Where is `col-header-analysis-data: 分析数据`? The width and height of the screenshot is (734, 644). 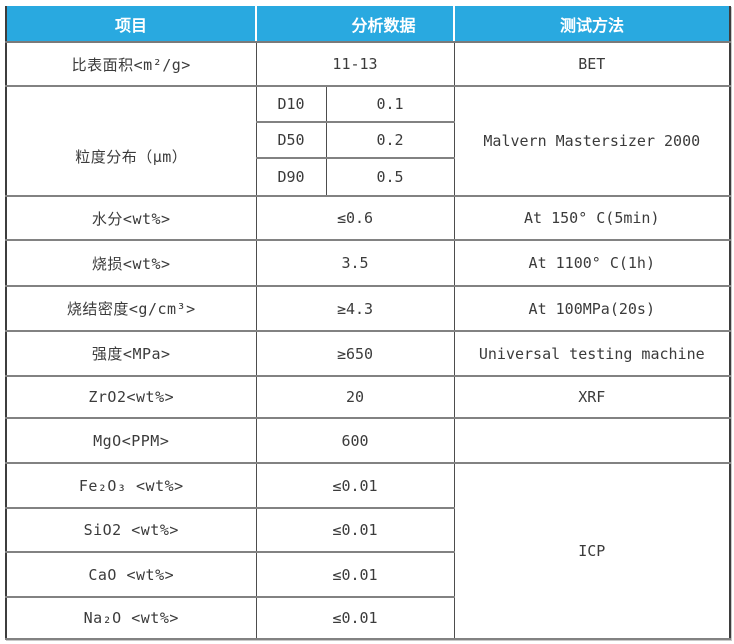
col-header-analysis-data: 分析数据 is located at coordinates (355, 24).